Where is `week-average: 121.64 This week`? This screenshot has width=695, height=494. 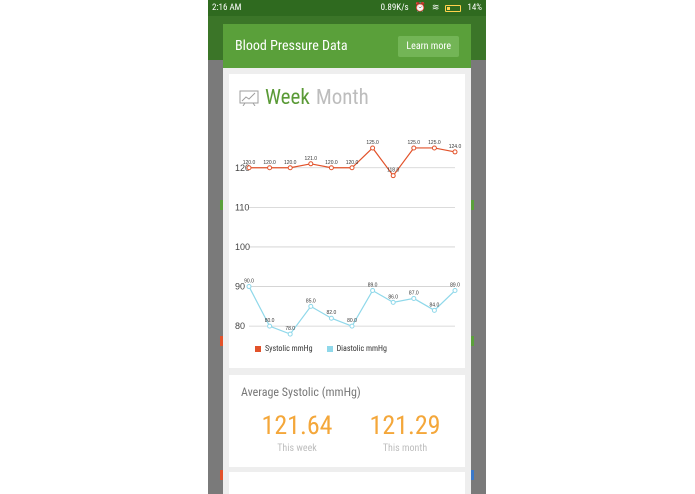 week-average: 121.64 This week is located at coordinates (297, 432).